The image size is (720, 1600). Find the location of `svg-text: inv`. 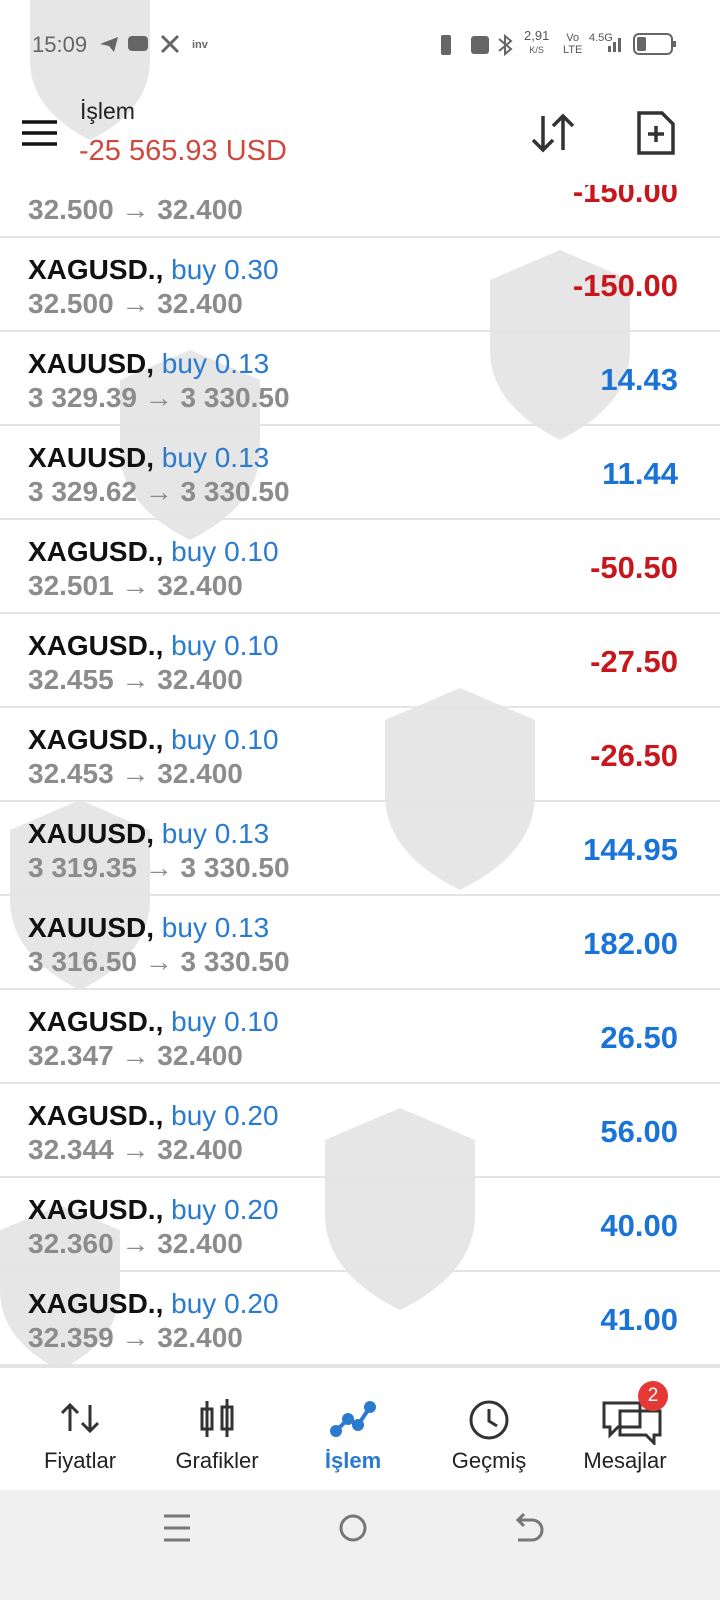

svg-text: inv is located at coordinates (200, 45).